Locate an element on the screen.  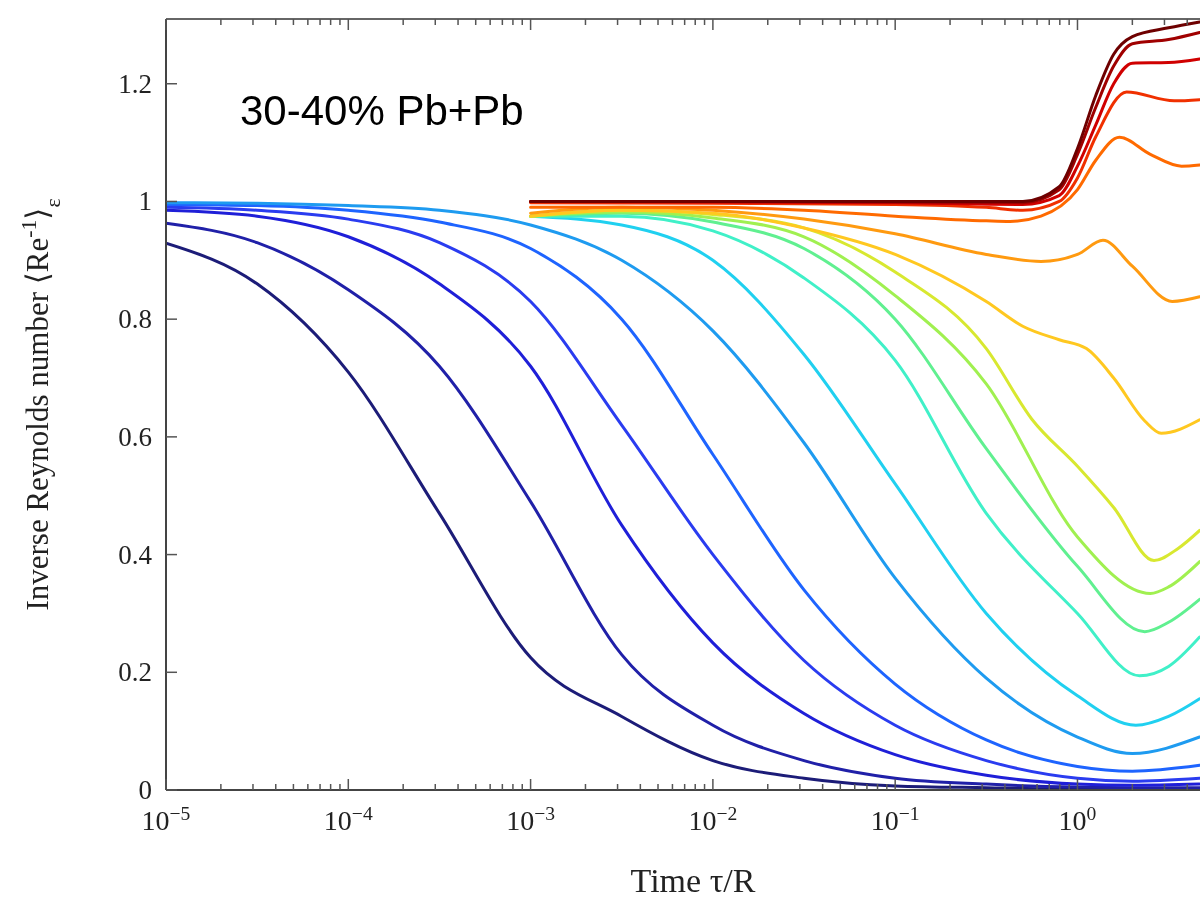
annotation: 30-40% Pb+Pb is located at coordinates (382, 110).